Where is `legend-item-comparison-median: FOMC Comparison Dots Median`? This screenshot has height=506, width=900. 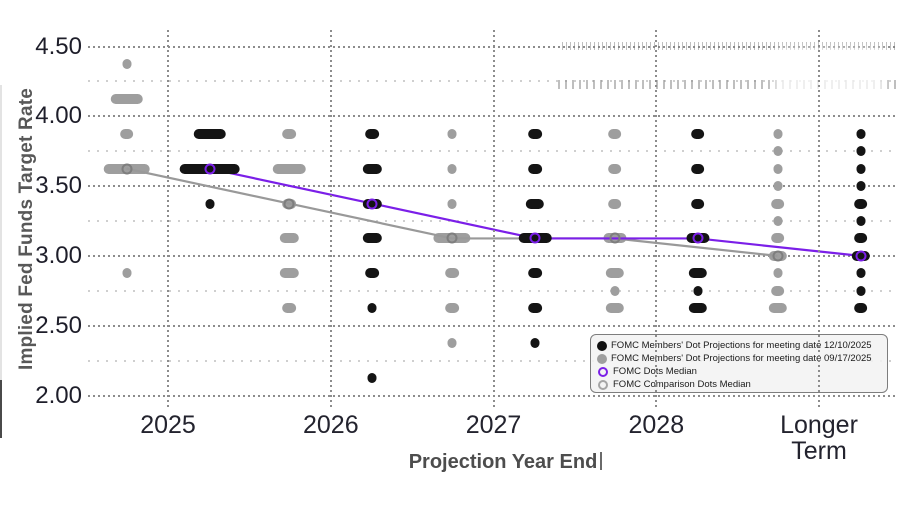
legend-item-comparison-median: FOMC Comparison Dots Median is located at coordinates (739, 384).